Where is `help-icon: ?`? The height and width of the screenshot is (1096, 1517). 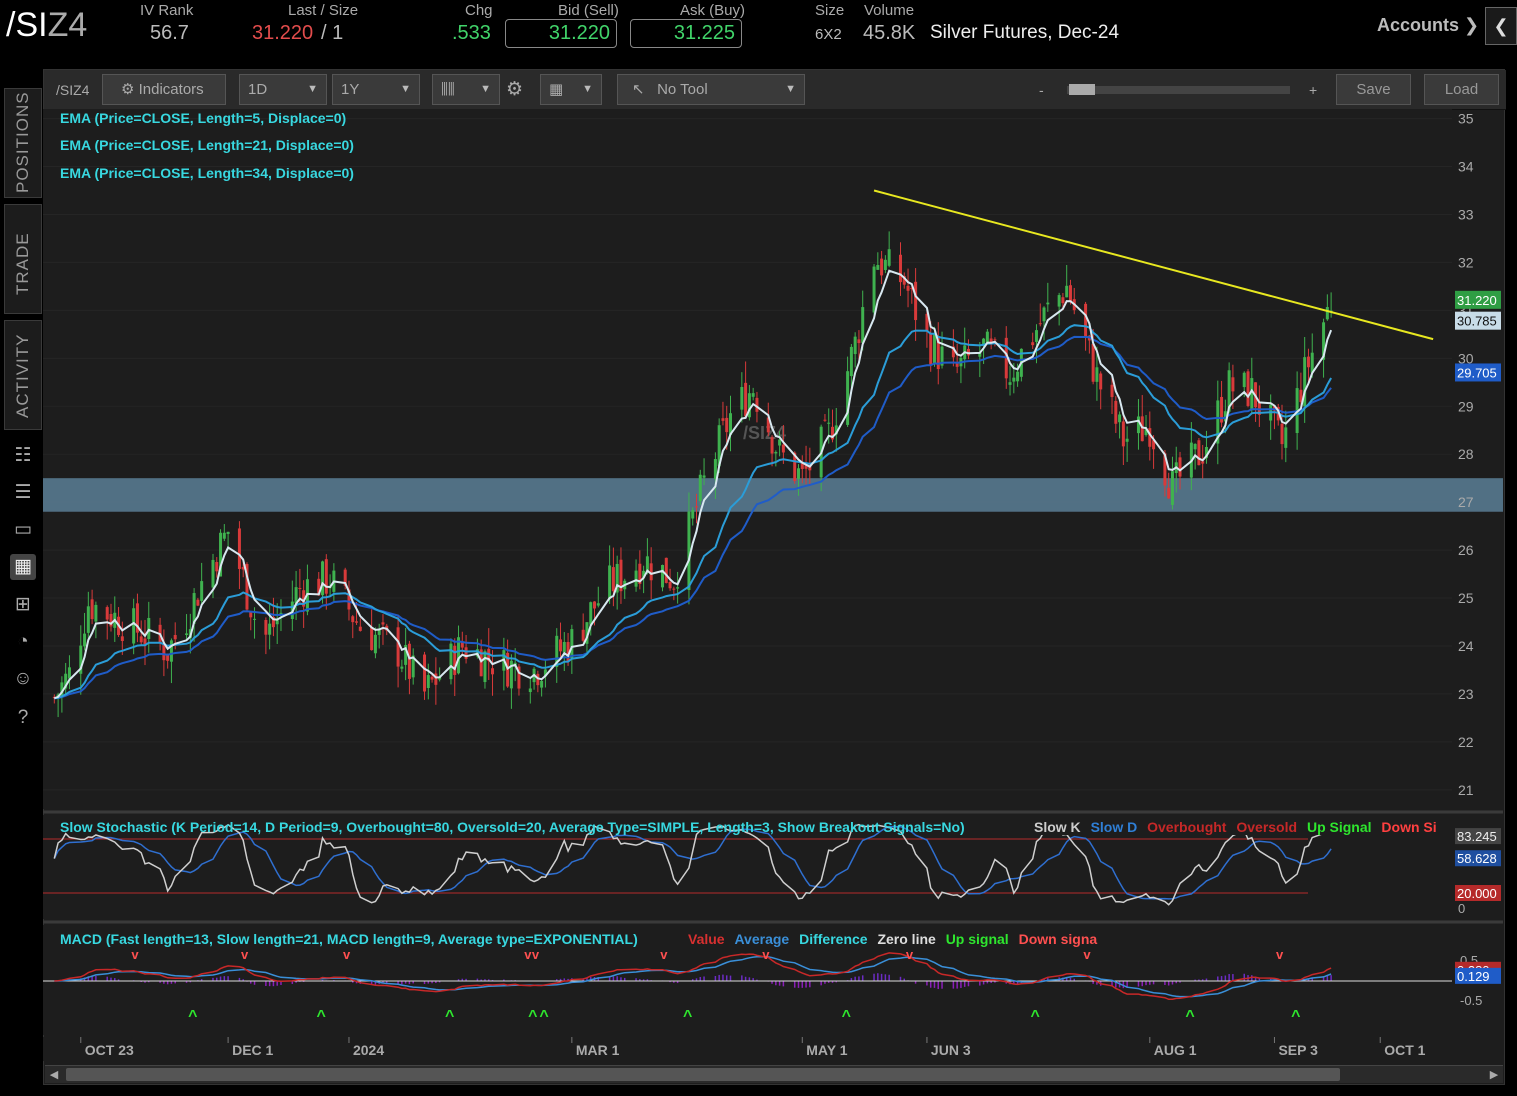
help-icon: ? is located at coordinates (23, 717).